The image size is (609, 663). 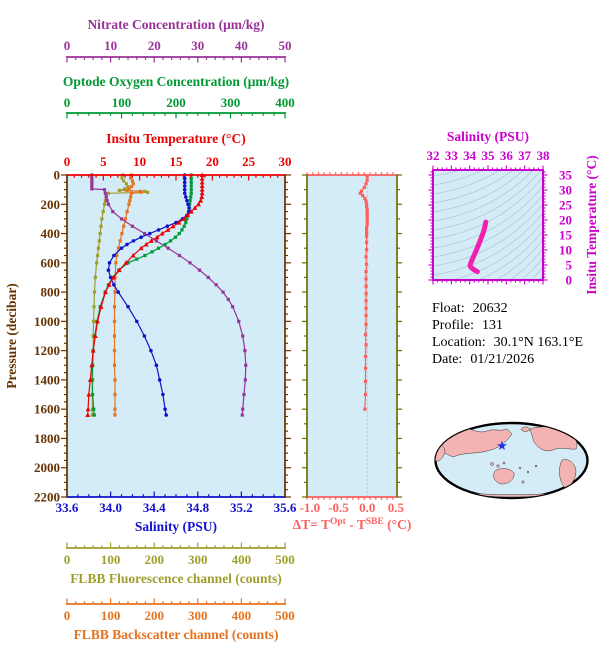 I want to click on ts-temperature-axis-title: Insitu Temperature (°C), so click(x=591, y=224).